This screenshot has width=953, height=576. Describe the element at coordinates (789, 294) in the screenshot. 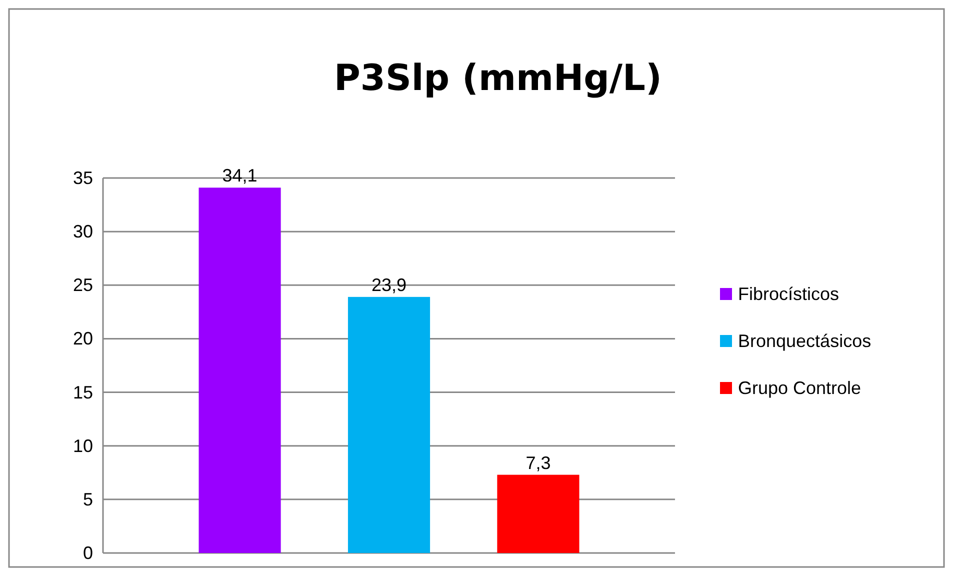

I see `legend-label: Fibrocísticos` at that location.